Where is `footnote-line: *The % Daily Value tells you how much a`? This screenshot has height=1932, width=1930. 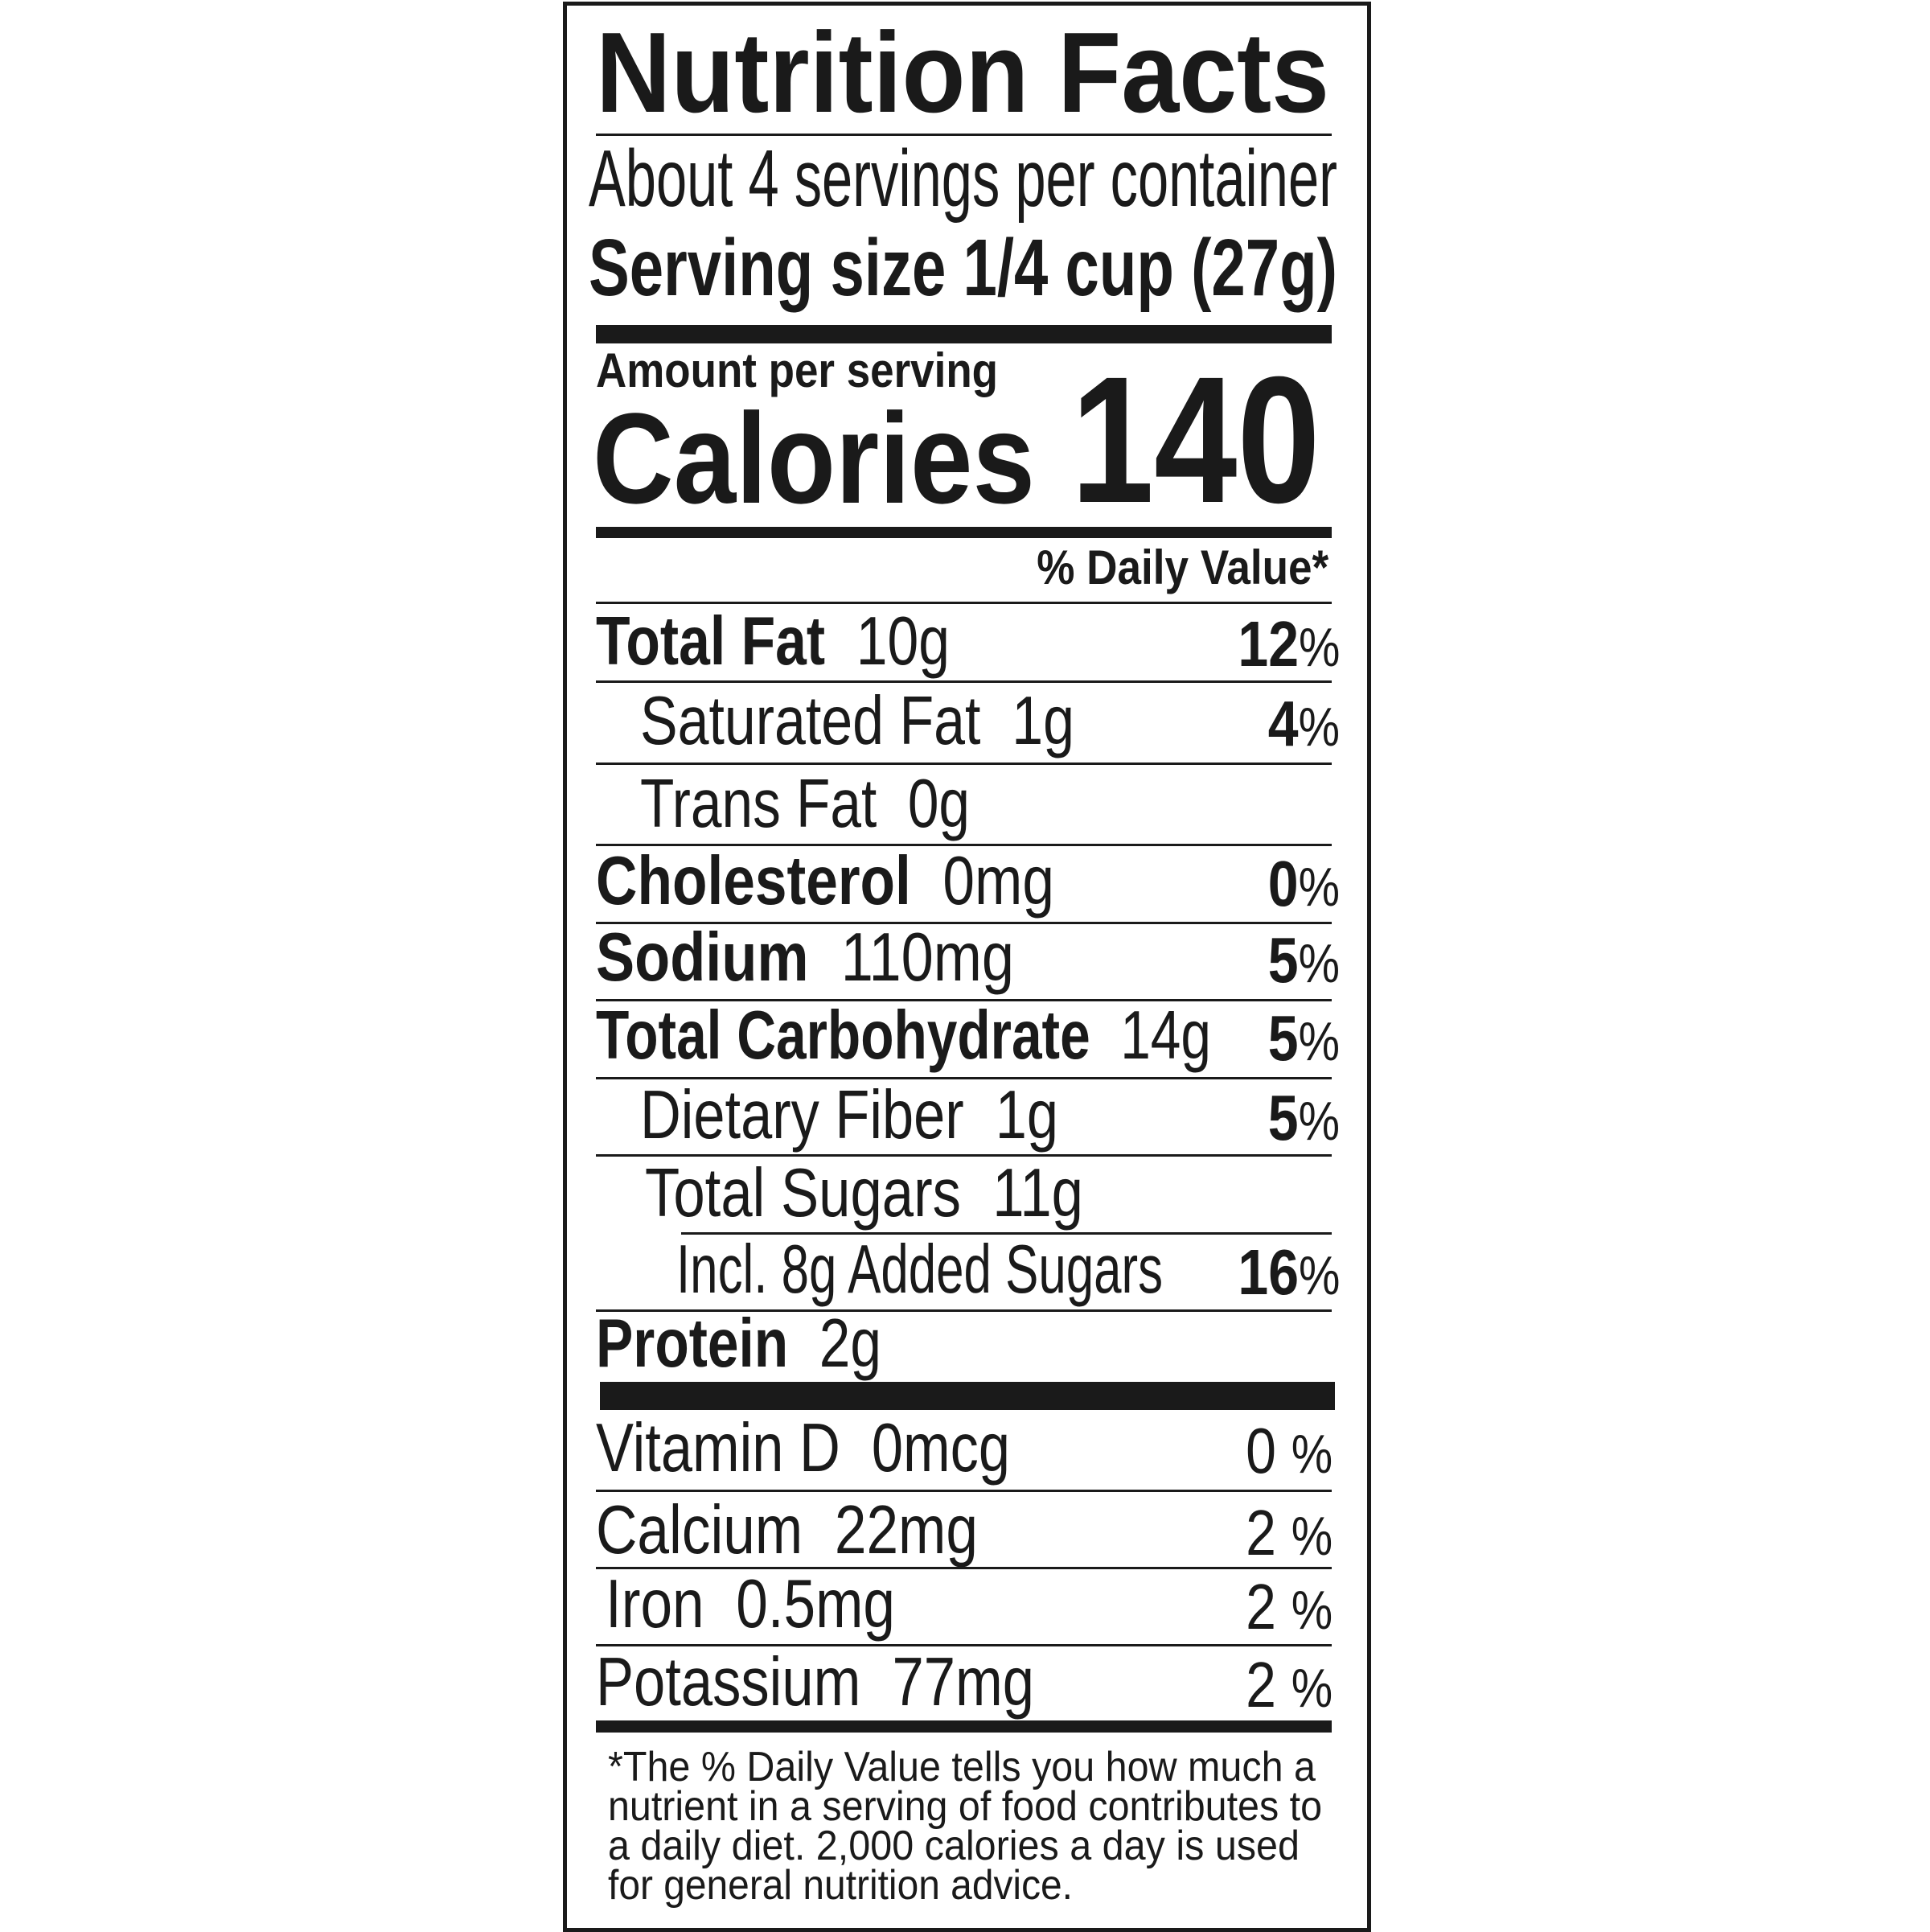
footnote-line: *The % Daily Value tells you how much a is located at coordinates (962, 1767).